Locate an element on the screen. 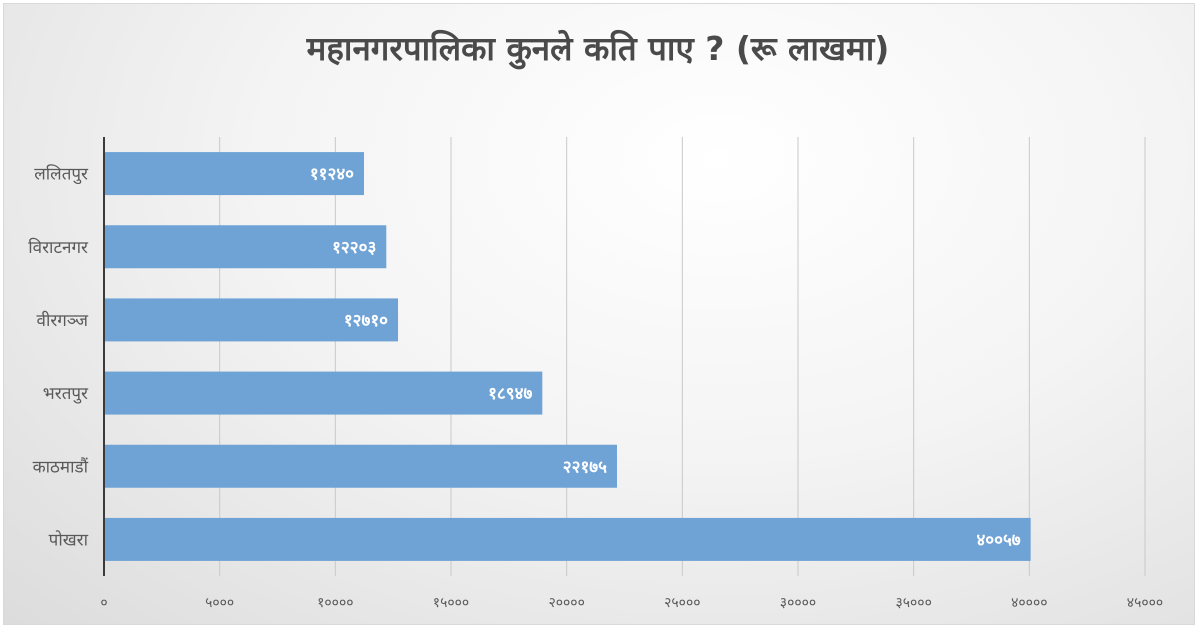 The width and height of the screenshot is (1200, 632). data-label: १८९४७ is located at coordinates (510, 394).